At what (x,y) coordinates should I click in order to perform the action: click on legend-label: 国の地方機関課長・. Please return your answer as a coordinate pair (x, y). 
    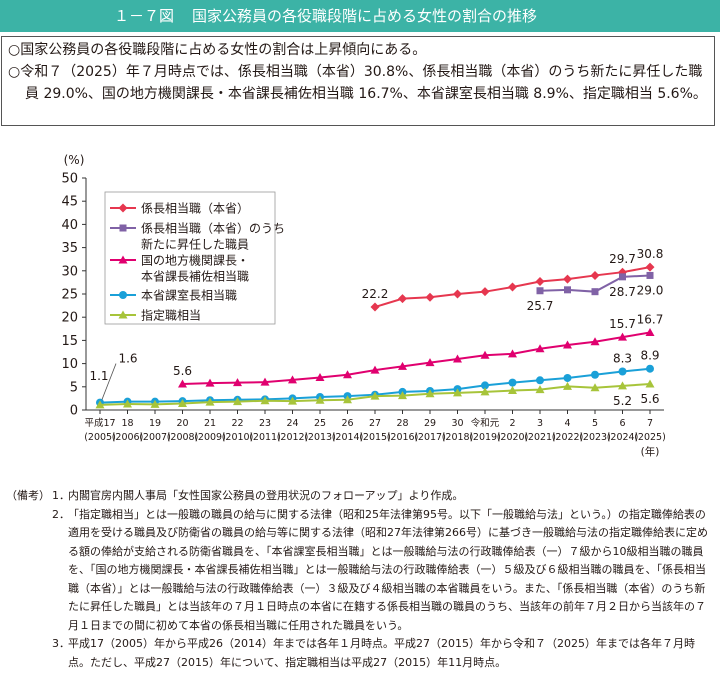
    Looking at the image, I should click on (195, 260).